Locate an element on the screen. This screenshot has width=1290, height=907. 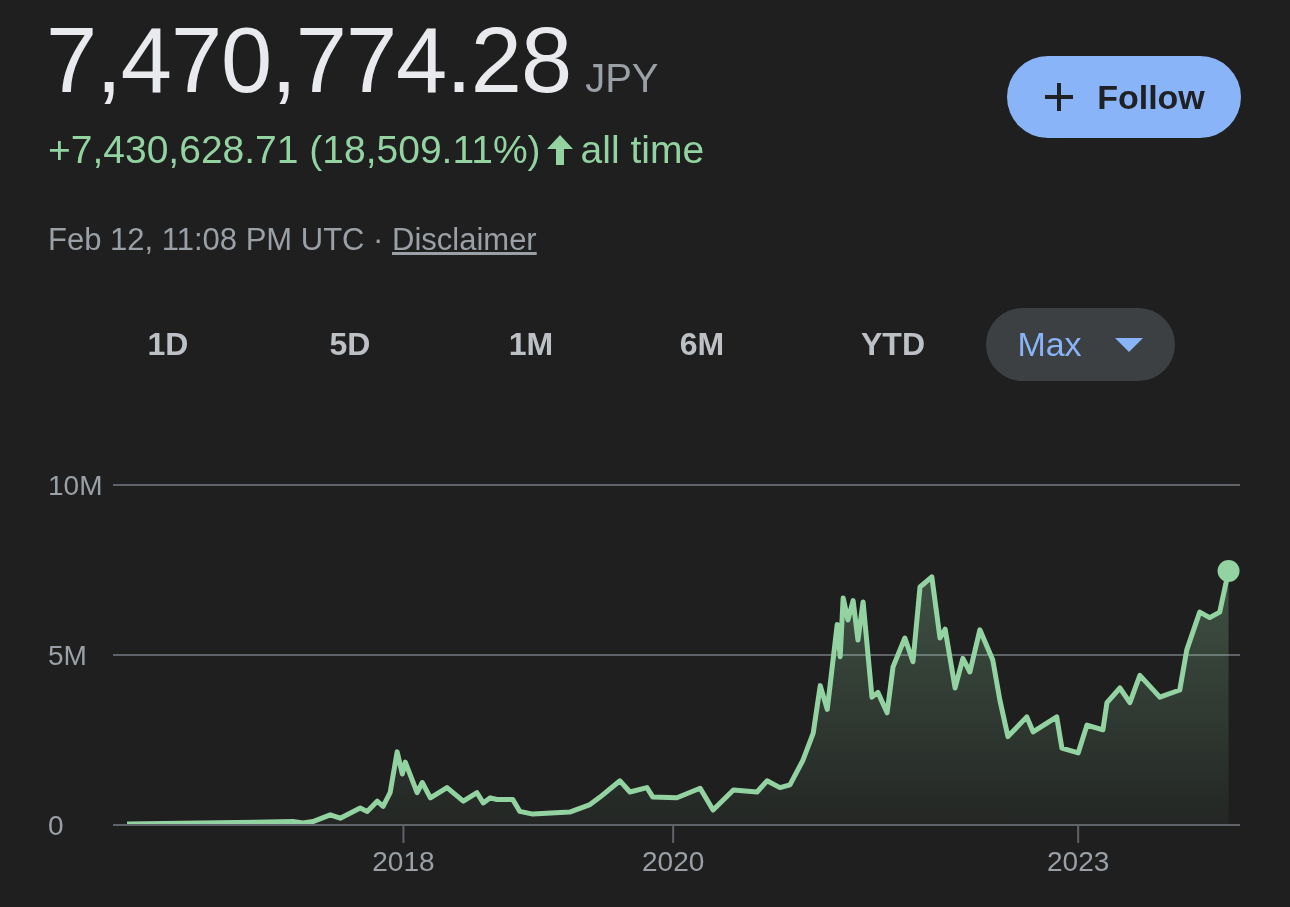
text: +7,430,628.71 (18,509.11%) is located at coordinates (294, 150).